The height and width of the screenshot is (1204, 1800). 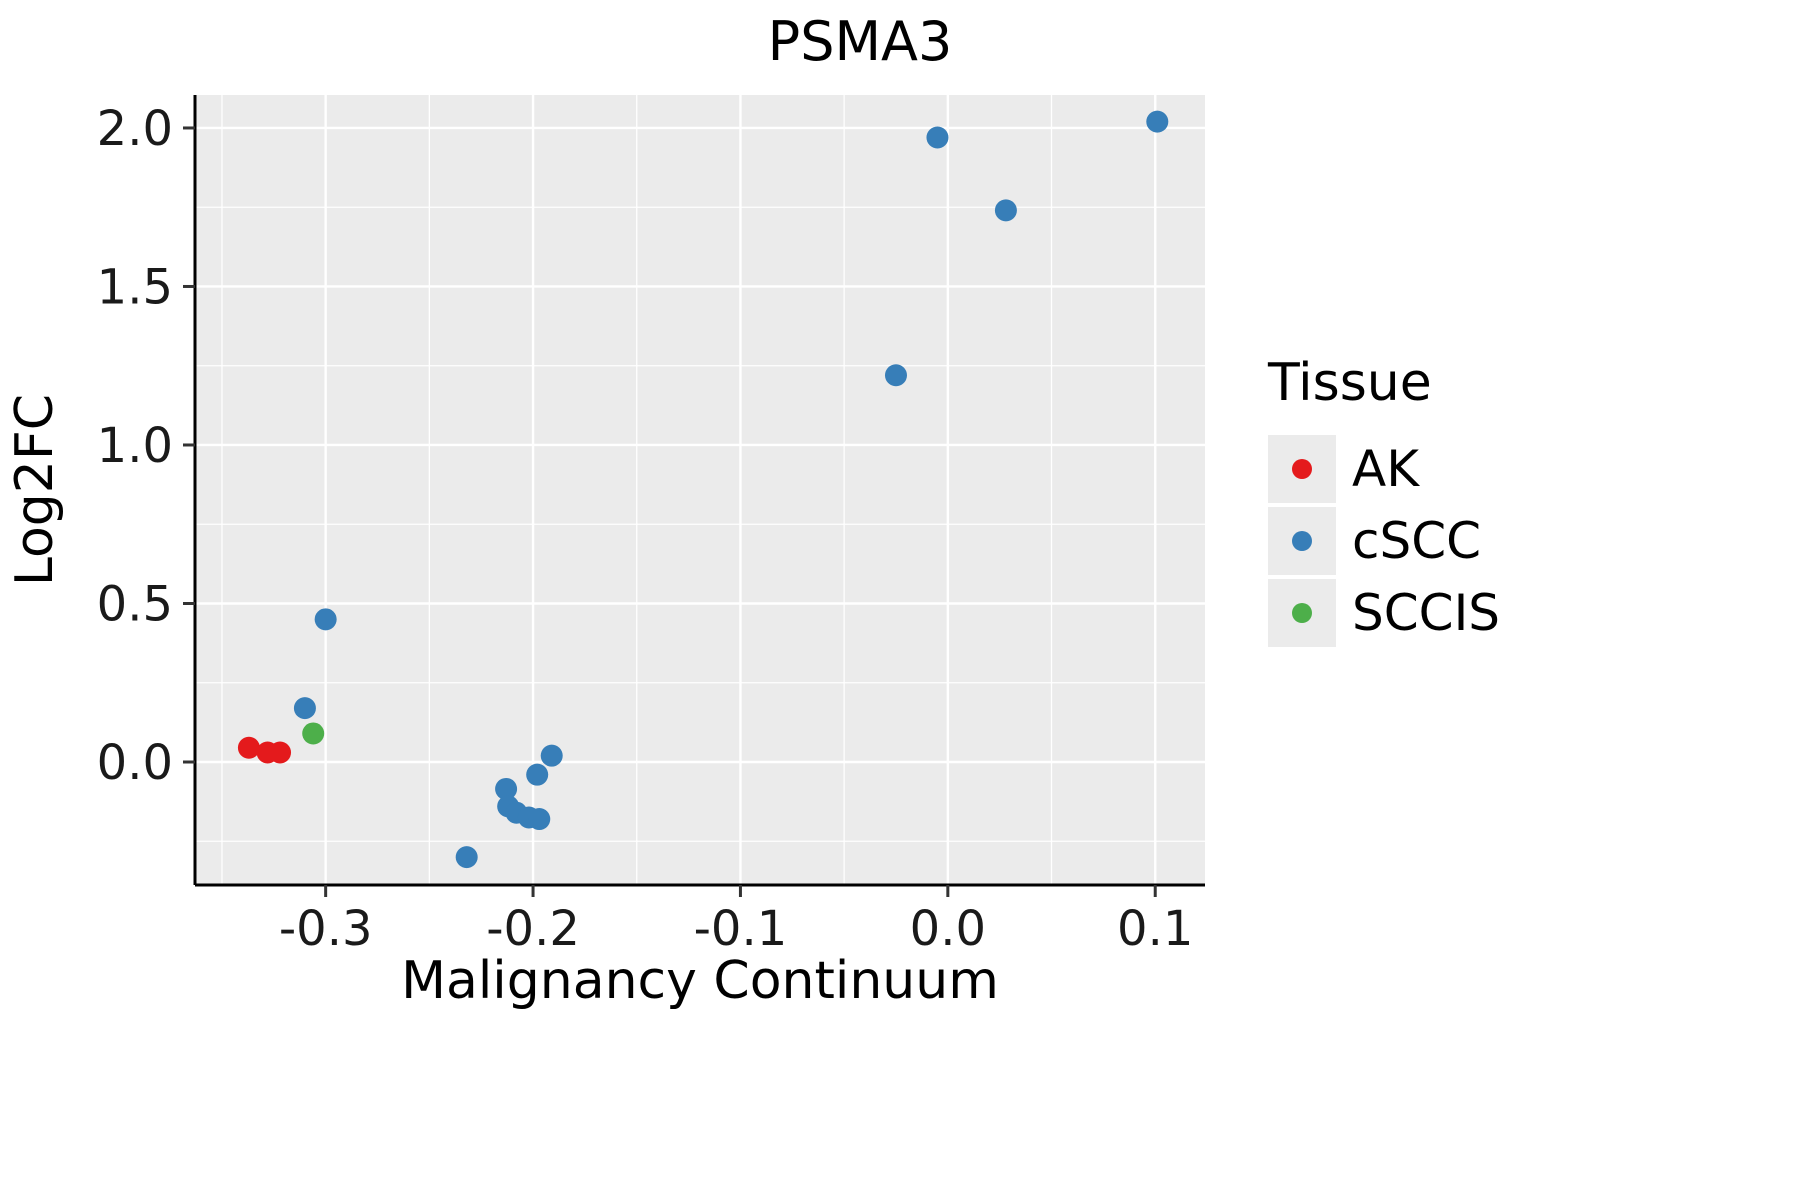 What do you see at coordinates (1426, 613) in the screenshot?
I see `legend-label-SCCIS: SCCIS` at bounding box center [1426, 613].